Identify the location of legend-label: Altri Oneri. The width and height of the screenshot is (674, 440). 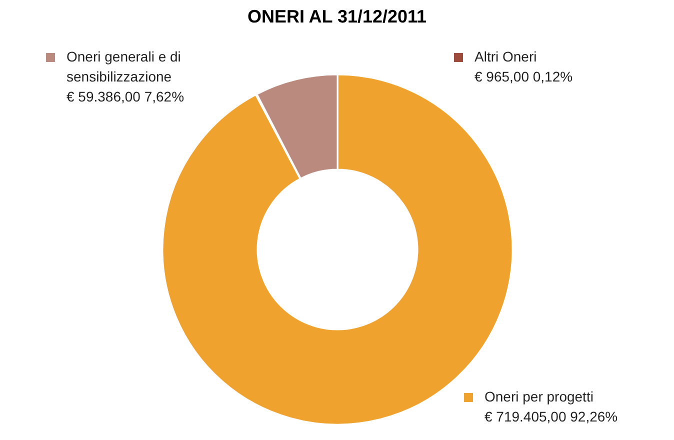
(505, 56).